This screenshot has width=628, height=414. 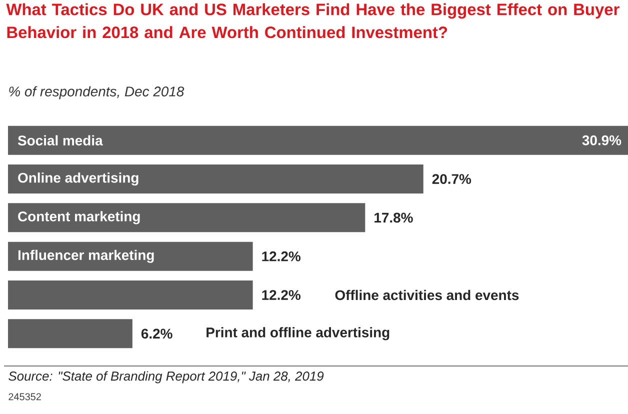 What do you see at coordinates (298, 333) in the screenshot?
I see `y-tick-label: Print and offline advertising` at bounding box center [298, 333].